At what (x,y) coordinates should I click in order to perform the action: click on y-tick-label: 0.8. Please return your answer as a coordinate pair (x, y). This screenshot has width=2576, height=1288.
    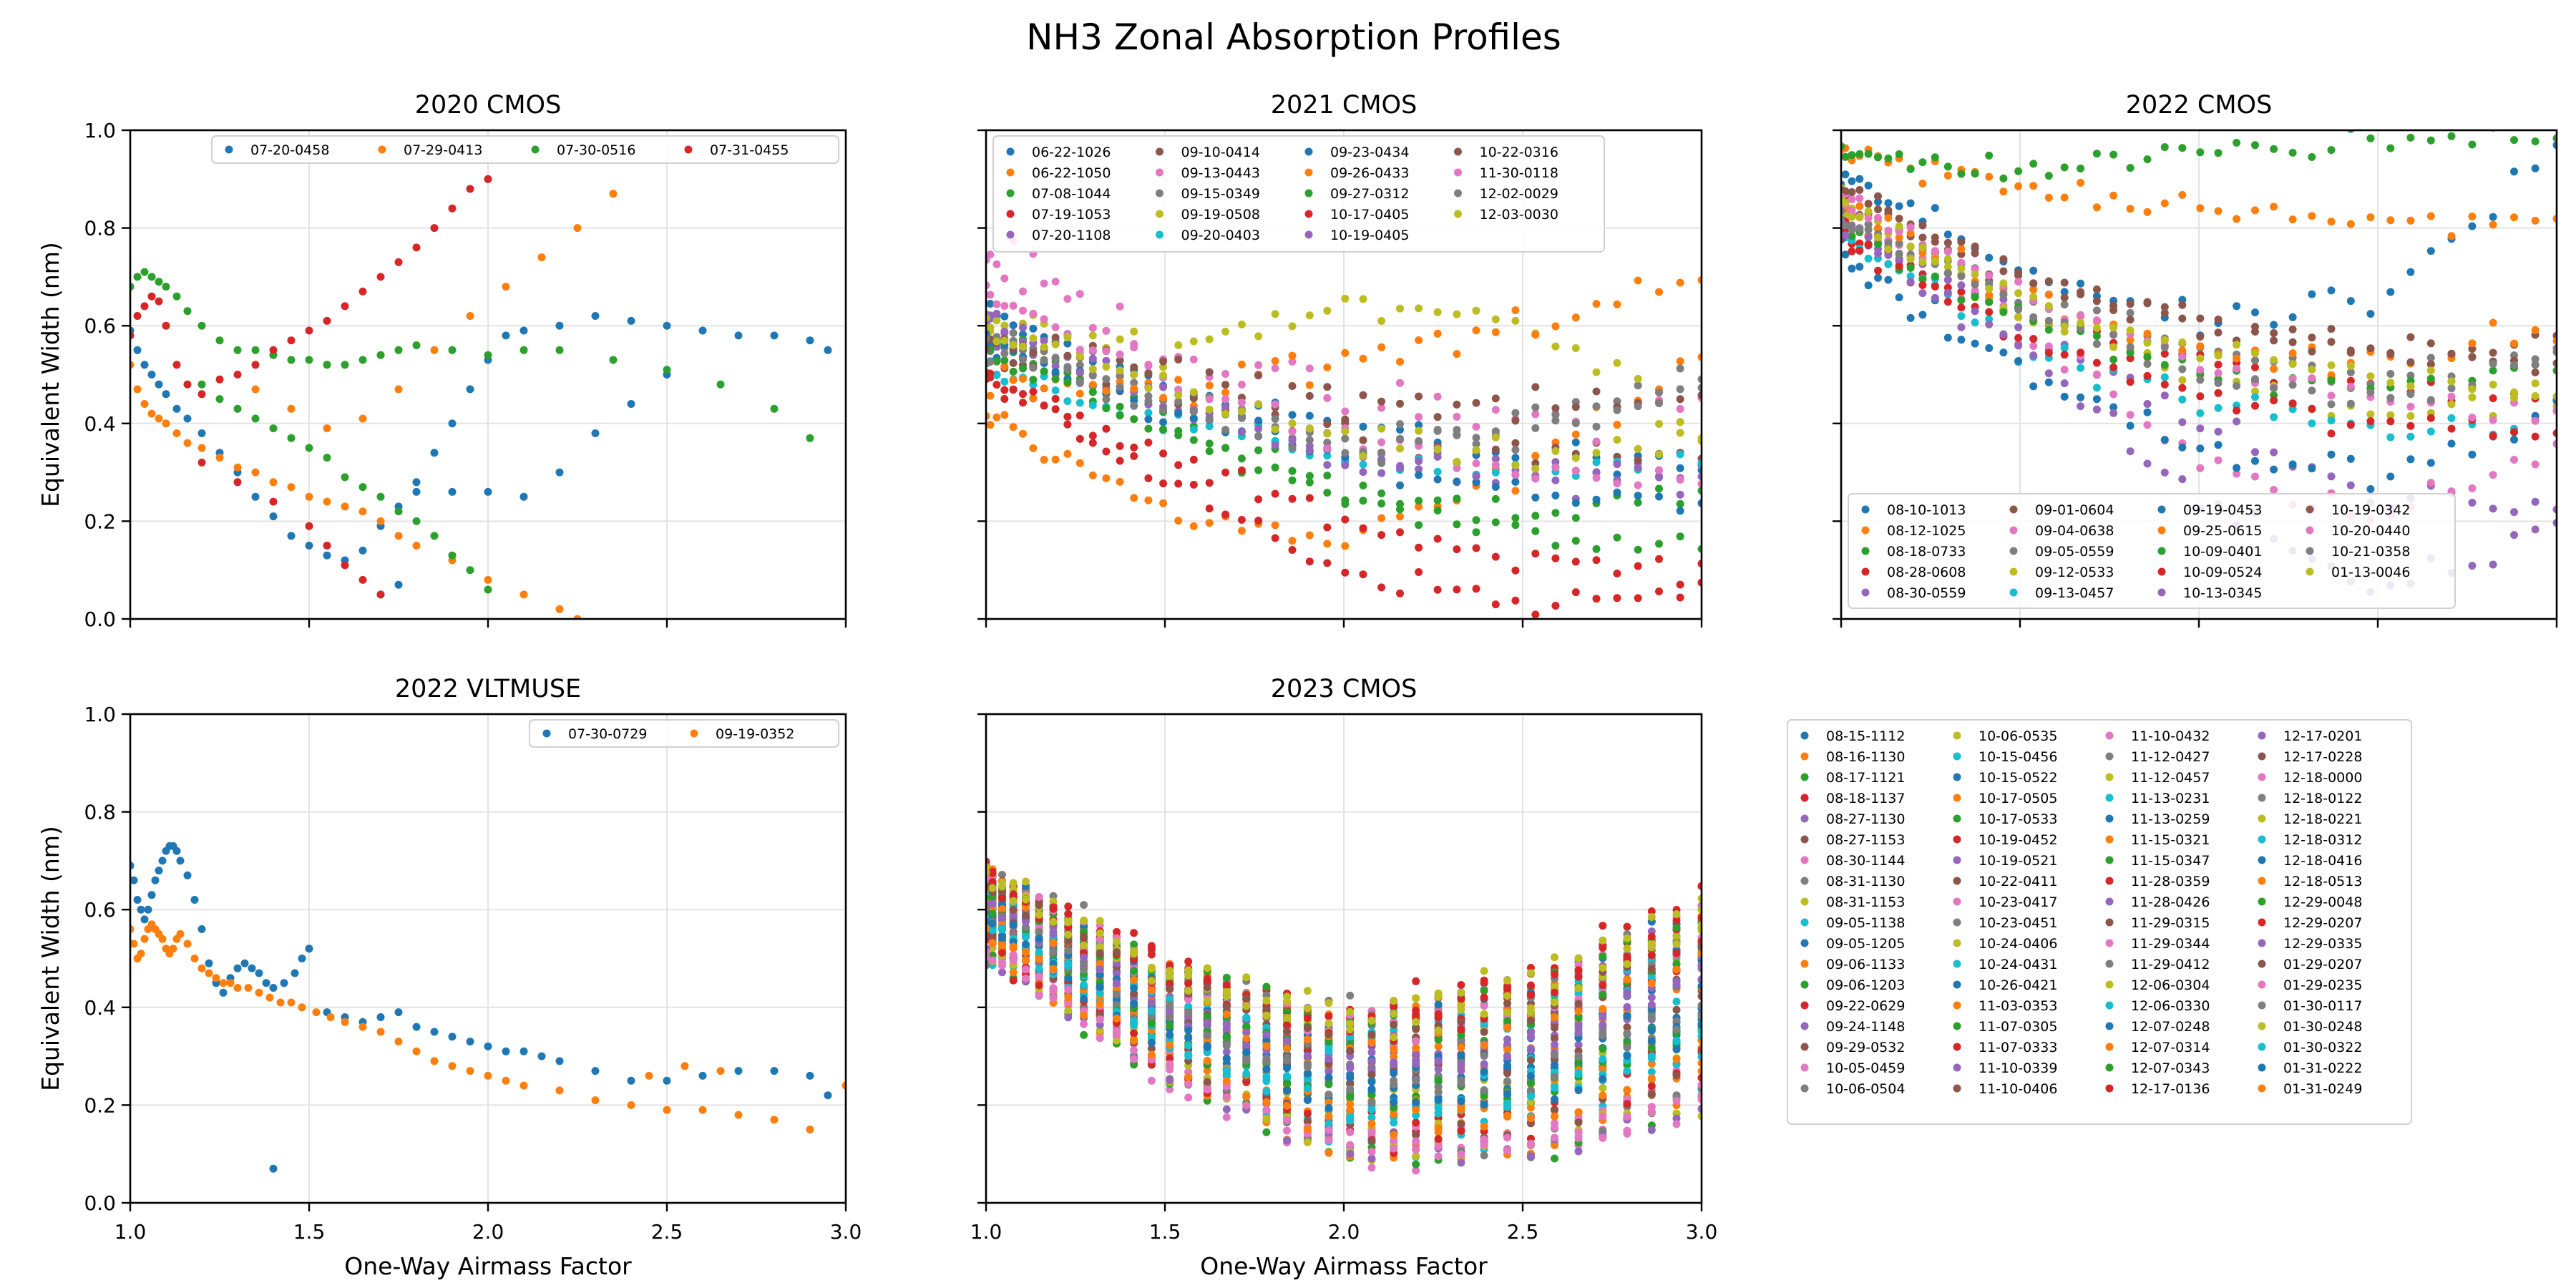
    Looking at the image, I should click on (100, 228).